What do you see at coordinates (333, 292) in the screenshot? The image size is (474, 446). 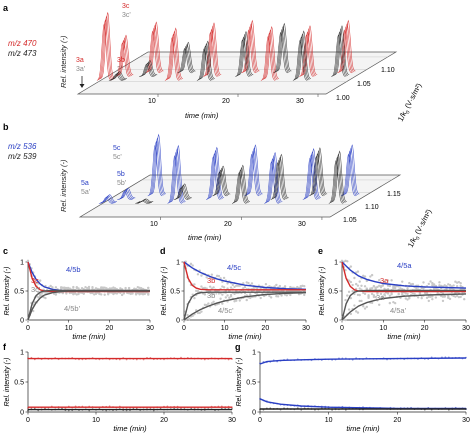 I see `panel-e-y-tick-label: 0.5` at bounding box center [333, 292].